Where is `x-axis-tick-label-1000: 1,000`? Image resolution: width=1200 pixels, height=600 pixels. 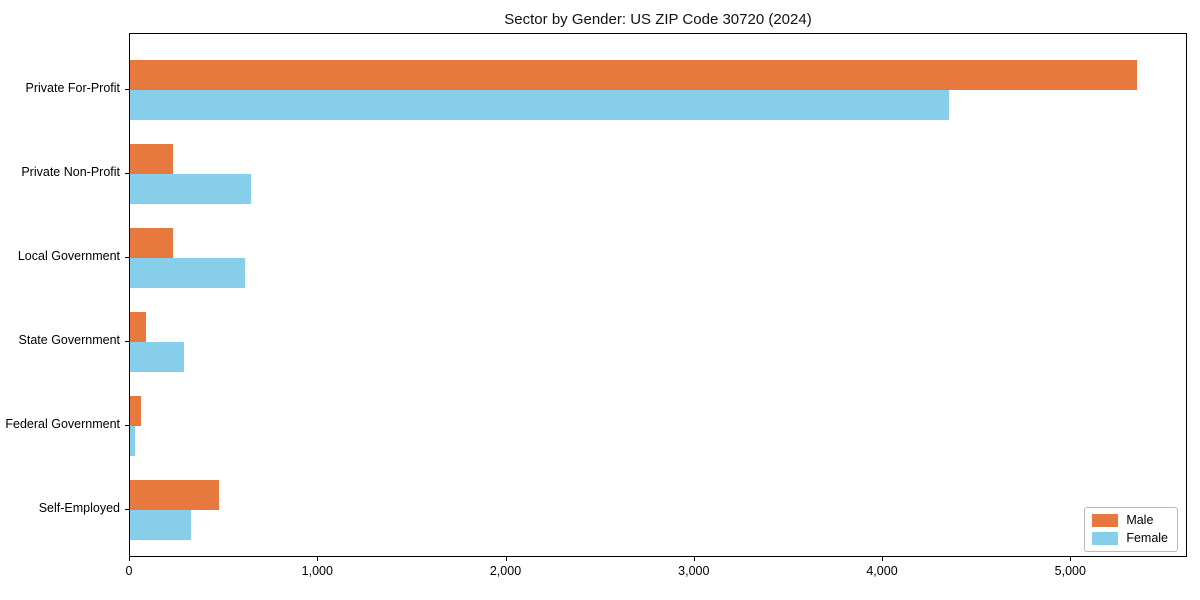
x-axis-tick-label-1000: 1,000 is located at coordinates (317, 571).